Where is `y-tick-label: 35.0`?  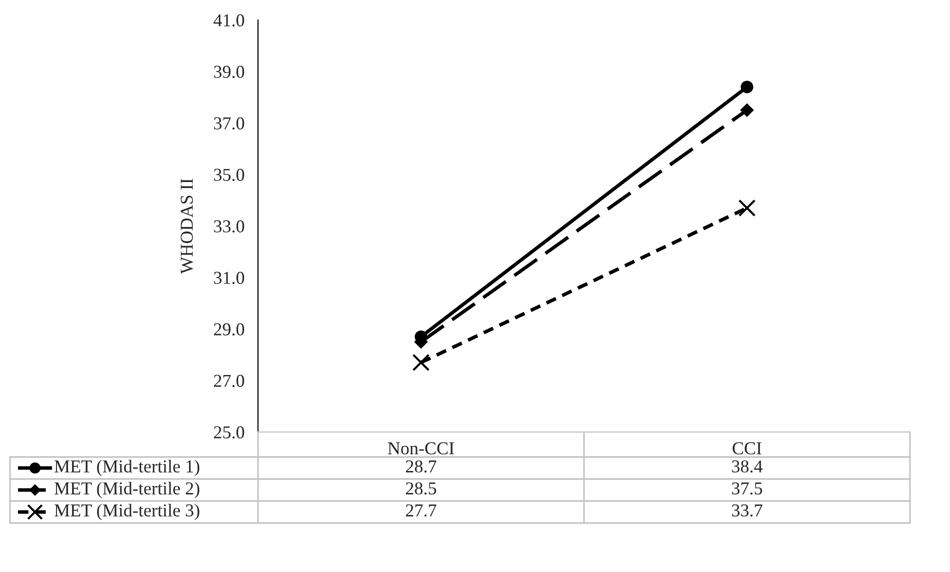 y-tick-label: 35.0 is located at coordinates (229, 175).